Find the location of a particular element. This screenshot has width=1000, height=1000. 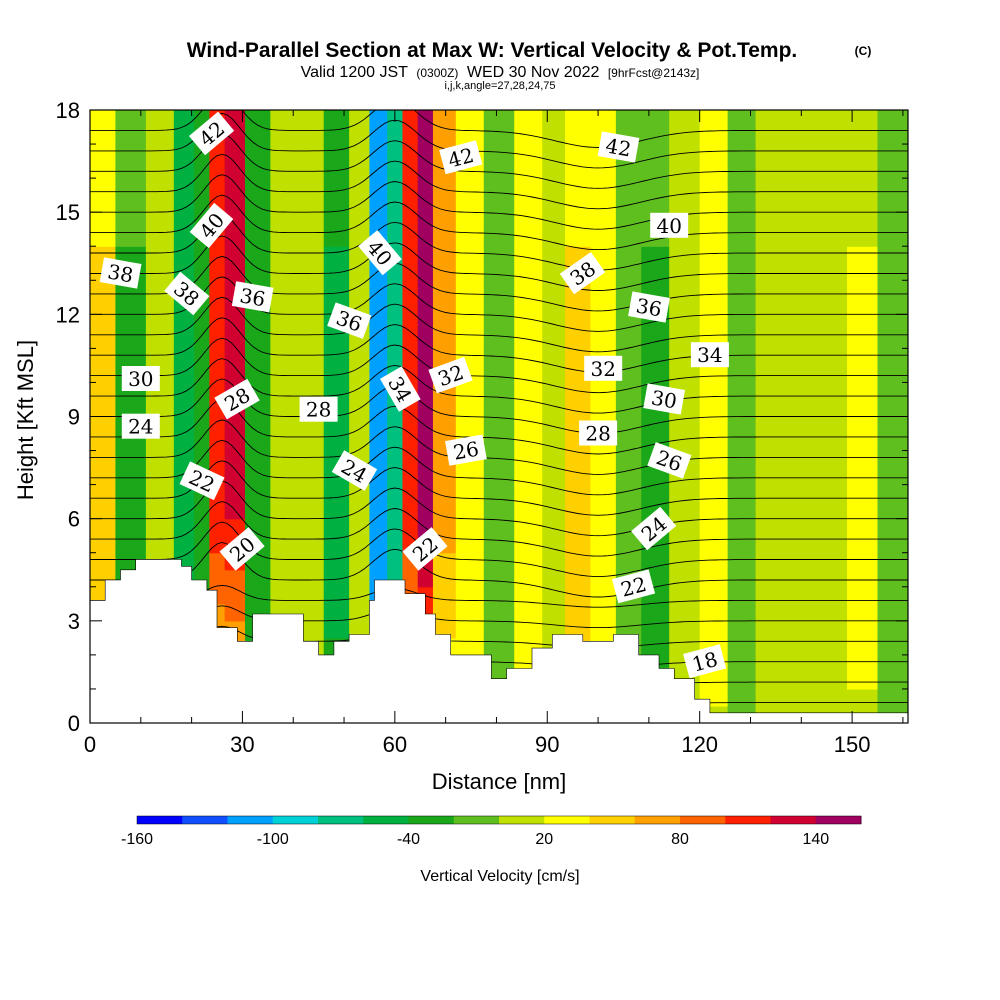

colorbar-swatch is located at coordinates (160, 820).